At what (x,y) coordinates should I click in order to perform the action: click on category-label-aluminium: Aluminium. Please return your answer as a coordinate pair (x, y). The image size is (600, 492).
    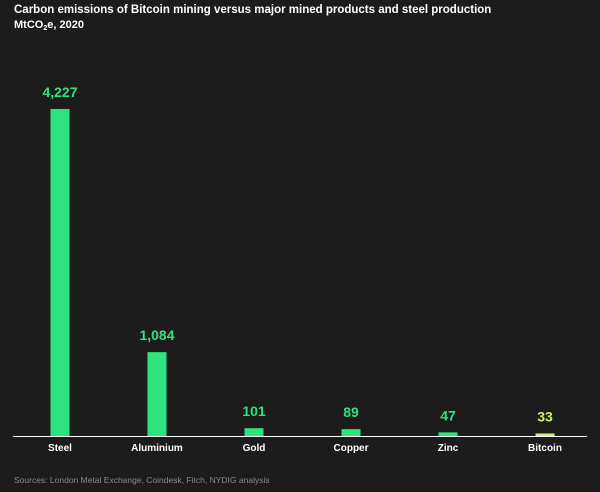
    Looking at the image, I should click on (157, 448).